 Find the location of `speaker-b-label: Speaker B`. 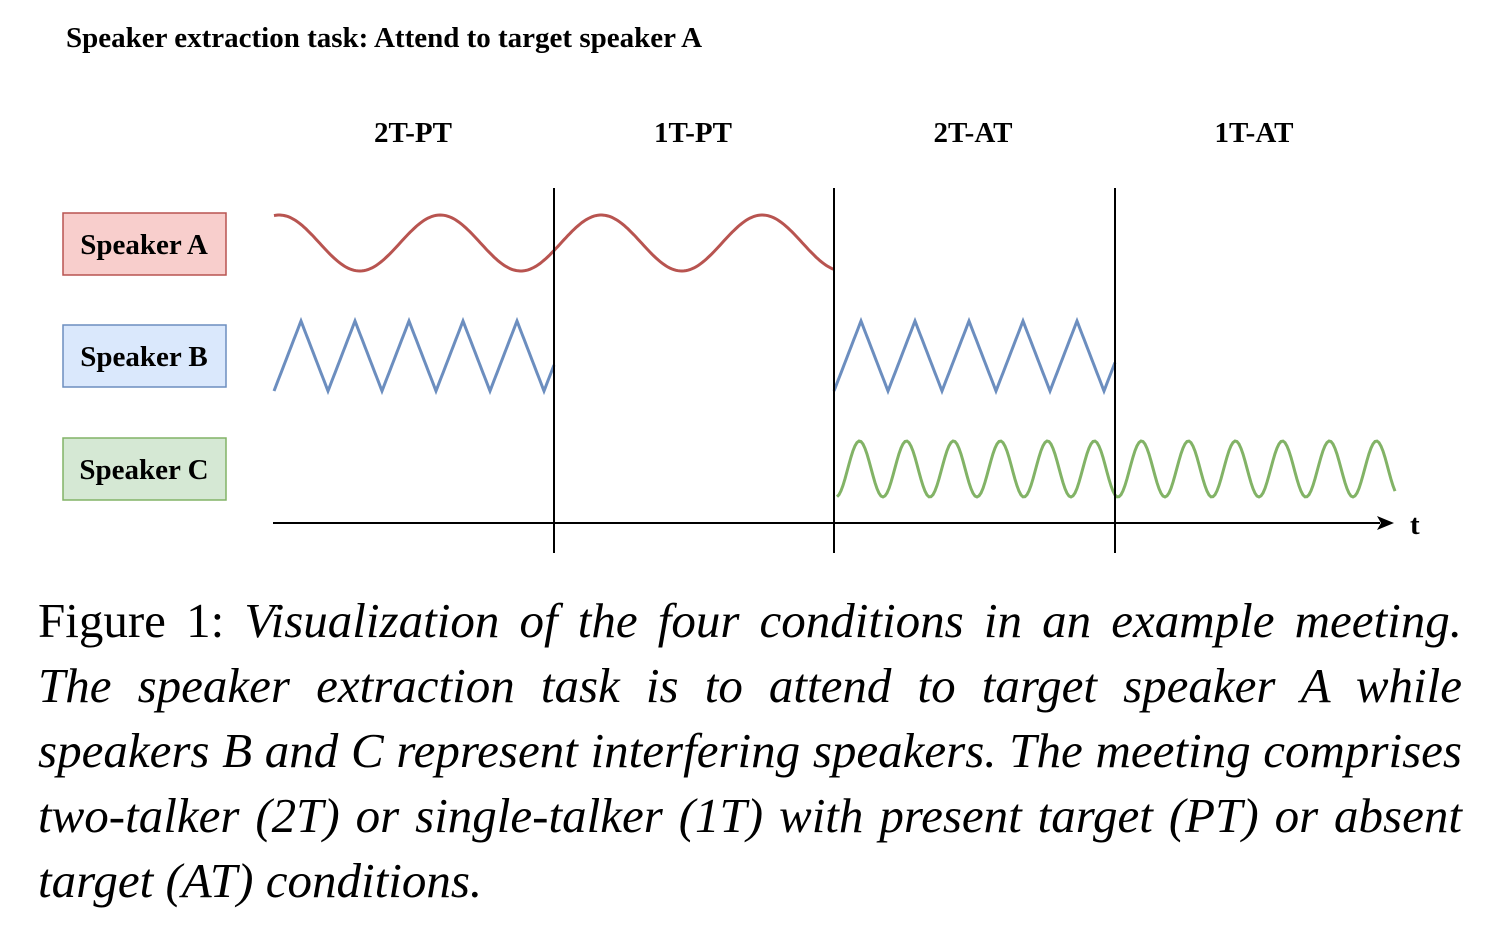

speaker-b-label: Speaker B is located at coordinates (144, 357).